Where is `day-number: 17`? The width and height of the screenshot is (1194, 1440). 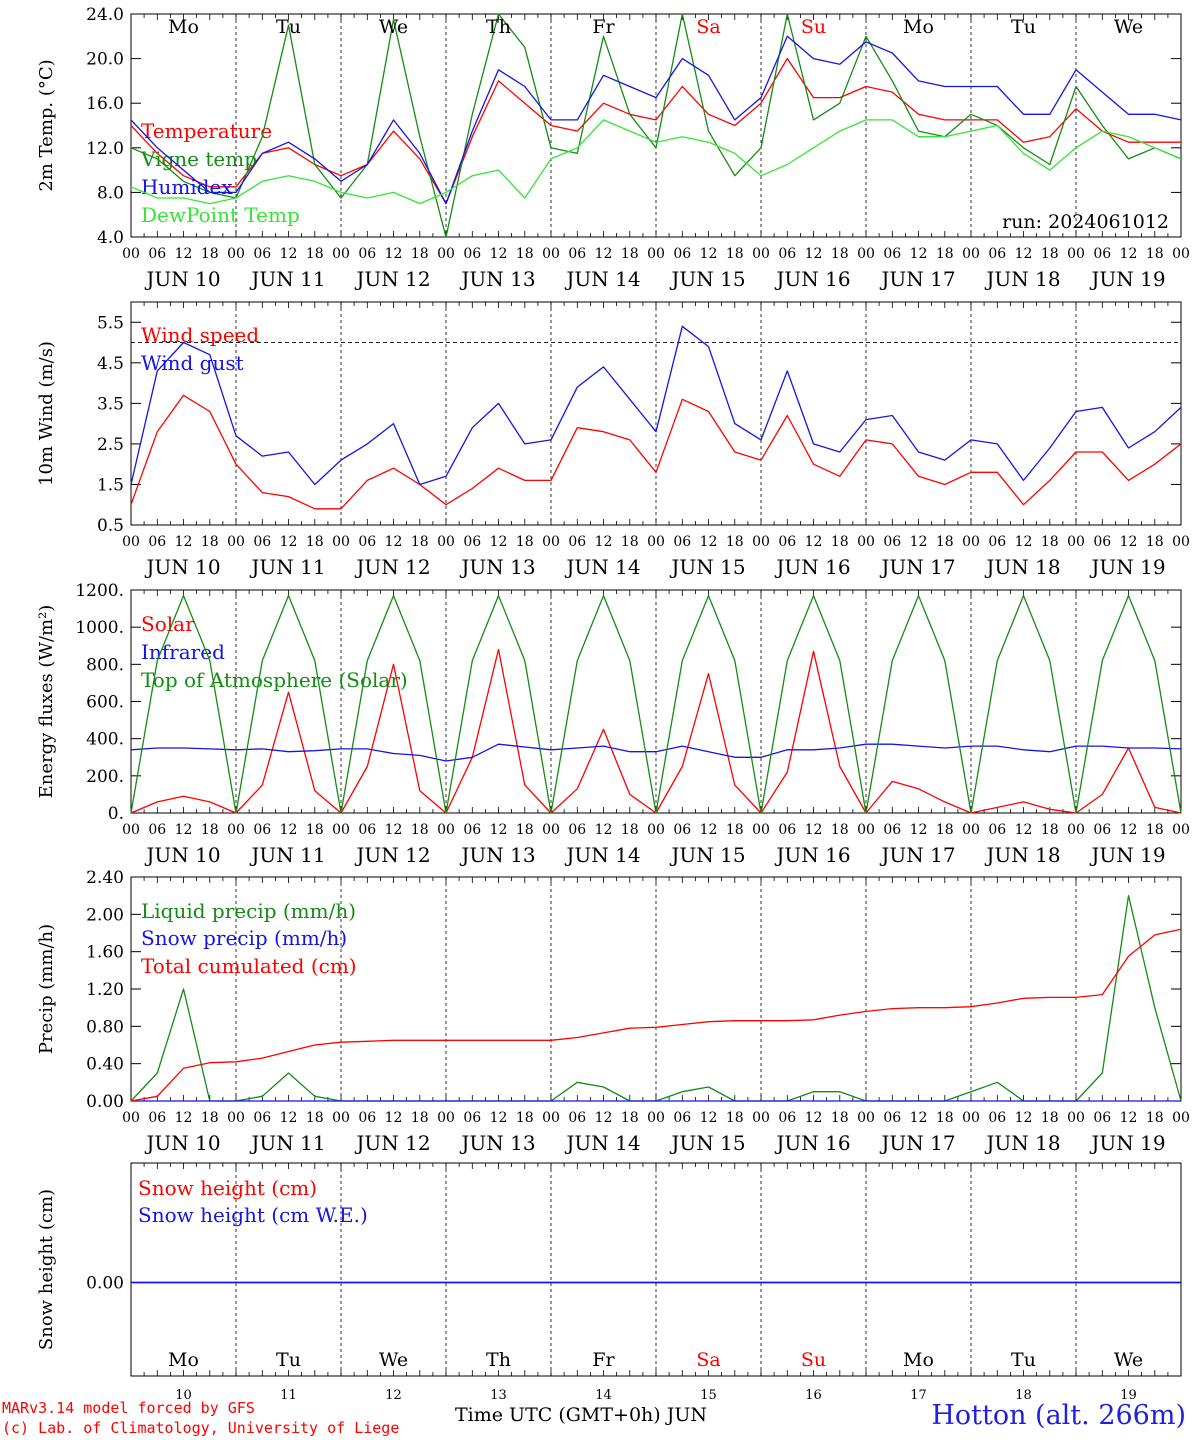 day-number: 17 is located at coordinates (918, 1395).